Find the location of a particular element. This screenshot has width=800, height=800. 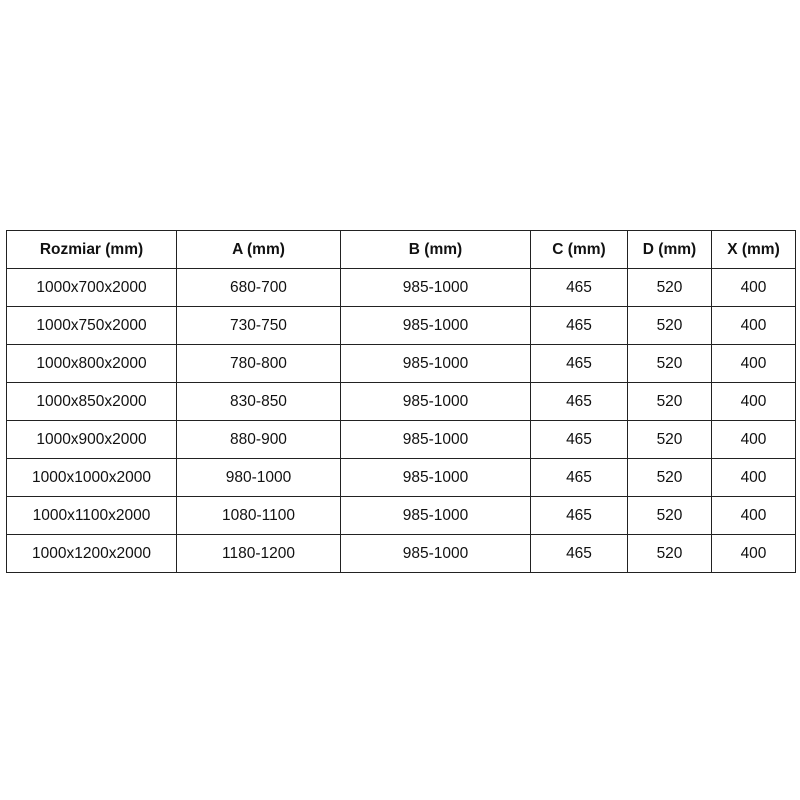

cell-a: 1180-1200 is located at coordinates (258, 553).